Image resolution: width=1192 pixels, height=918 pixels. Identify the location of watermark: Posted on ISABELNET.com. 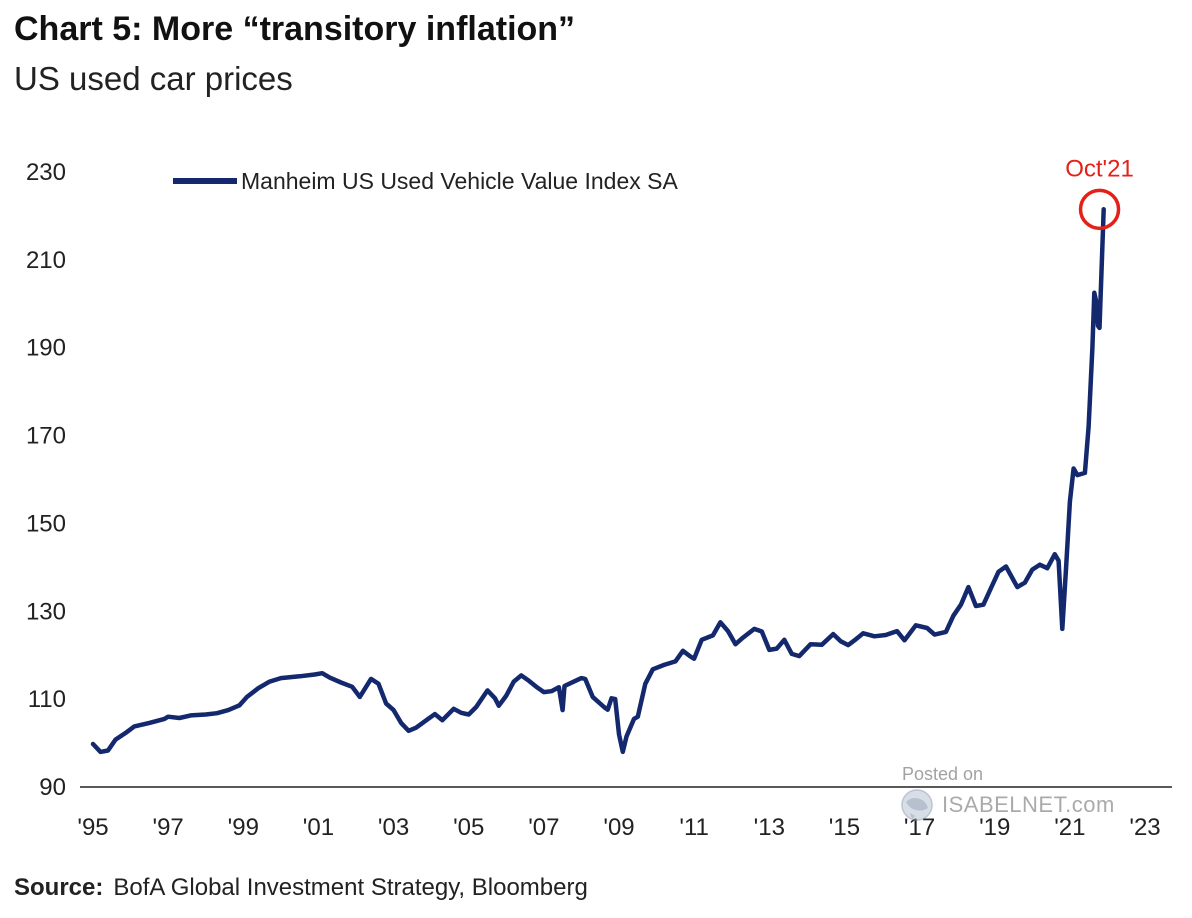
(1013, 799).